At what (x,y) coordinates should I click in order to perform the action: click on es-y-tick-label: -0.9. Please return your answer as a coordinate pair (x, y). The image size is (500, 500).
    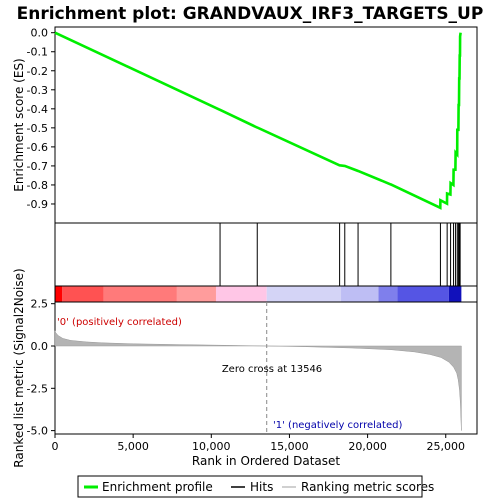
    Looking at the image, I should click on (37, 204).